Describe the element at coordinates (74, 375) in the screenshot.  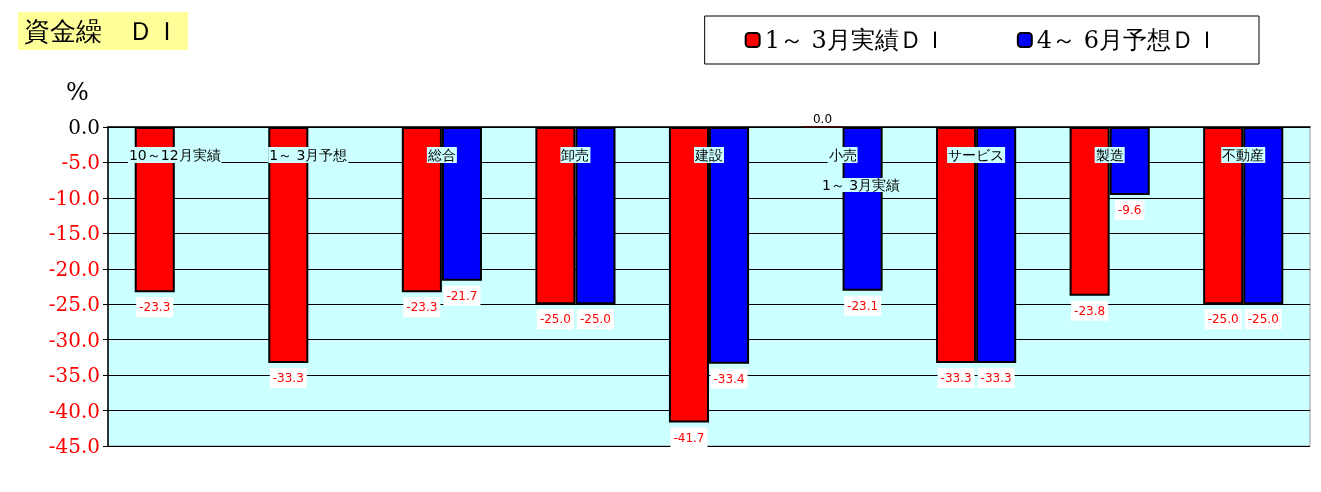
I see `y-tick-label: -35.0` at that location.